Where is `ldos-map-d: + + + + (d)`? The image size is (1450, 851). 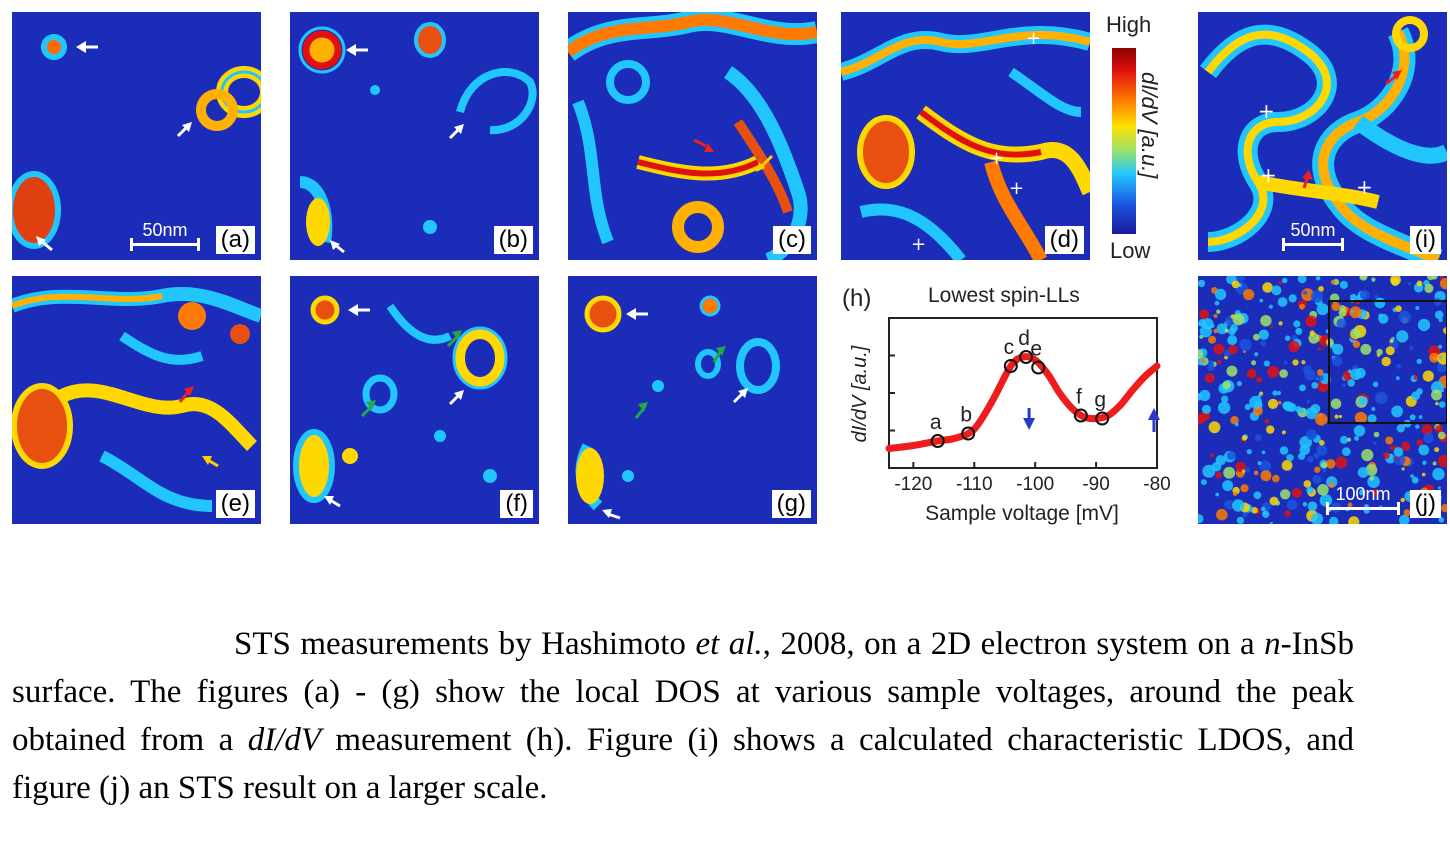
ldos-map-d: + + + + (d) is located at coordinates (965, 136).